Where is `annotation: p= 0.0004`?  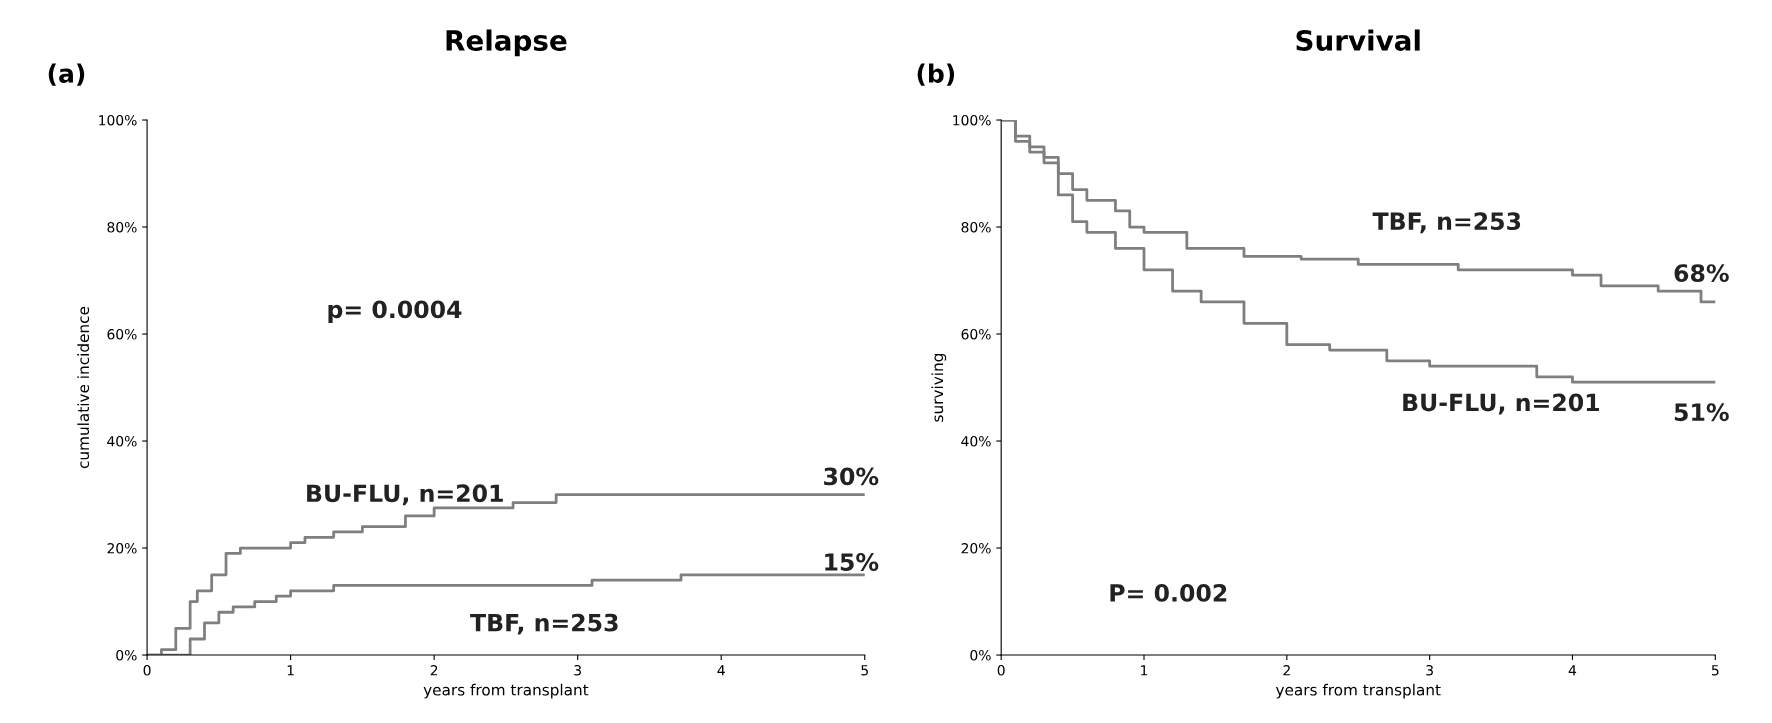 annotation: p= 0.0004 is located at coordinates (395, 311).